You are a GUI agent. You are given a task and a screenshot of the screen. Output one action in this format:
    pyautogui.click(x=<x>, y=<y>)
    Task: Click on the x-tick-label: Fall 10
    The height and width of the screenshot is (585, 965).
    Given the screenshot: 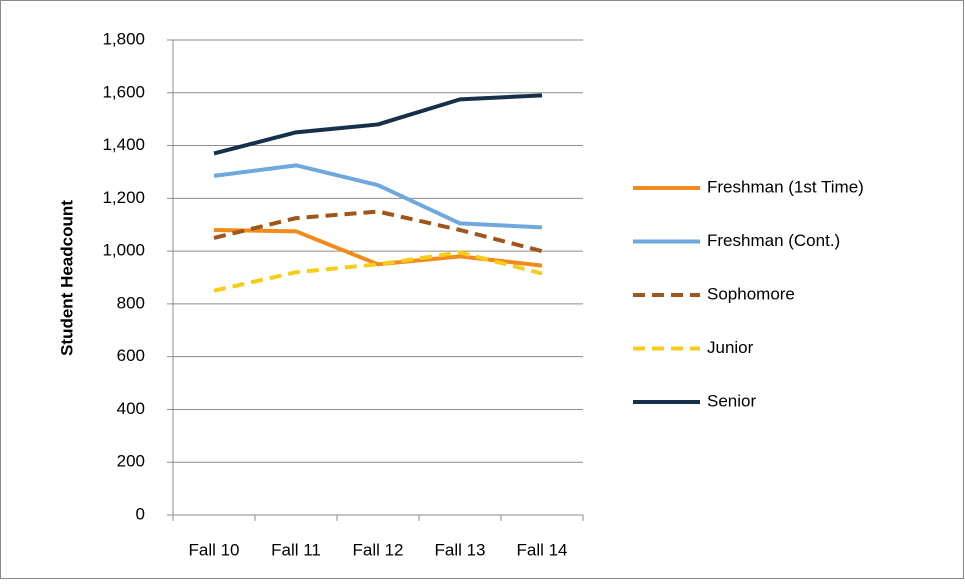 What is the action you would take?
    pyautogui.click(x=213, y=549)
    